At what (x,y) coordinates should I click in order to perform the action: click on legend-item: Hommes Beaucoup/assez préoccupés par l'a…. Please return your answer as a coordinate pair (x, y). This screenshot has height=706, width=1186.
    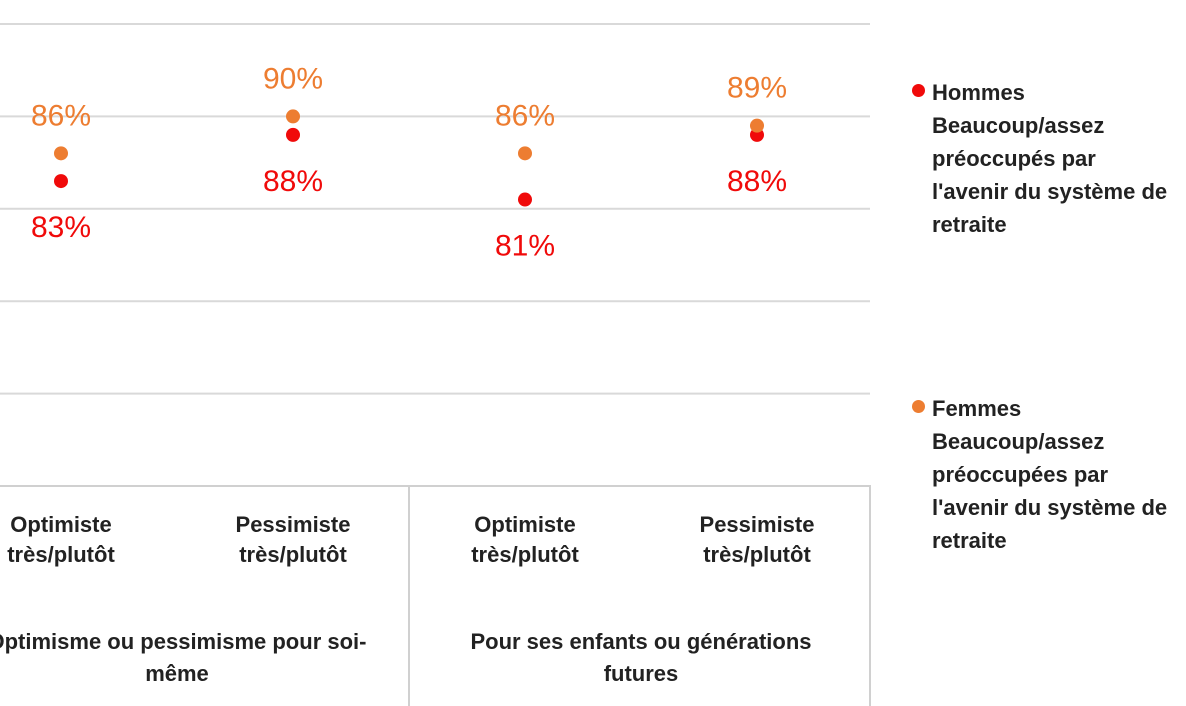
    Looking at the image, I should click on (1047, 158).